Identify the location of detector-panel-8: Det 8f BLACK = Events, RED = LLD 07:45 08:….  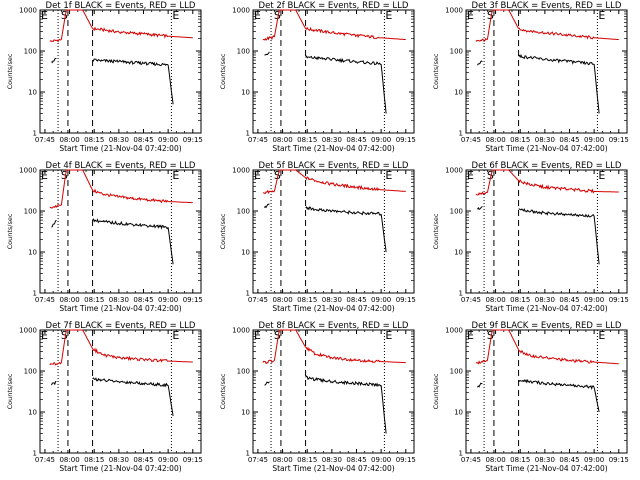
(319, 400).